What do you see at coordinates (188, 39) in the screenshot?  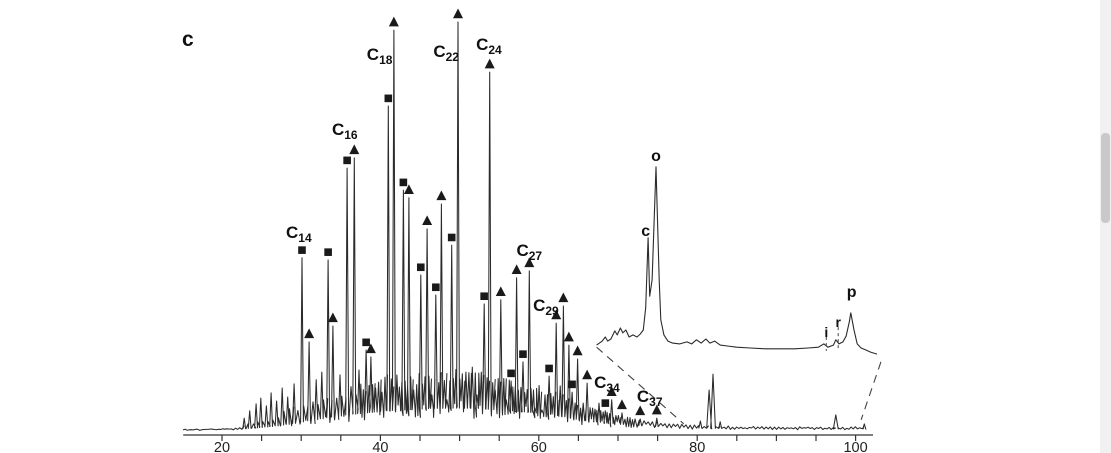 I see `panel-label: c` at bounding box center [188, 39].